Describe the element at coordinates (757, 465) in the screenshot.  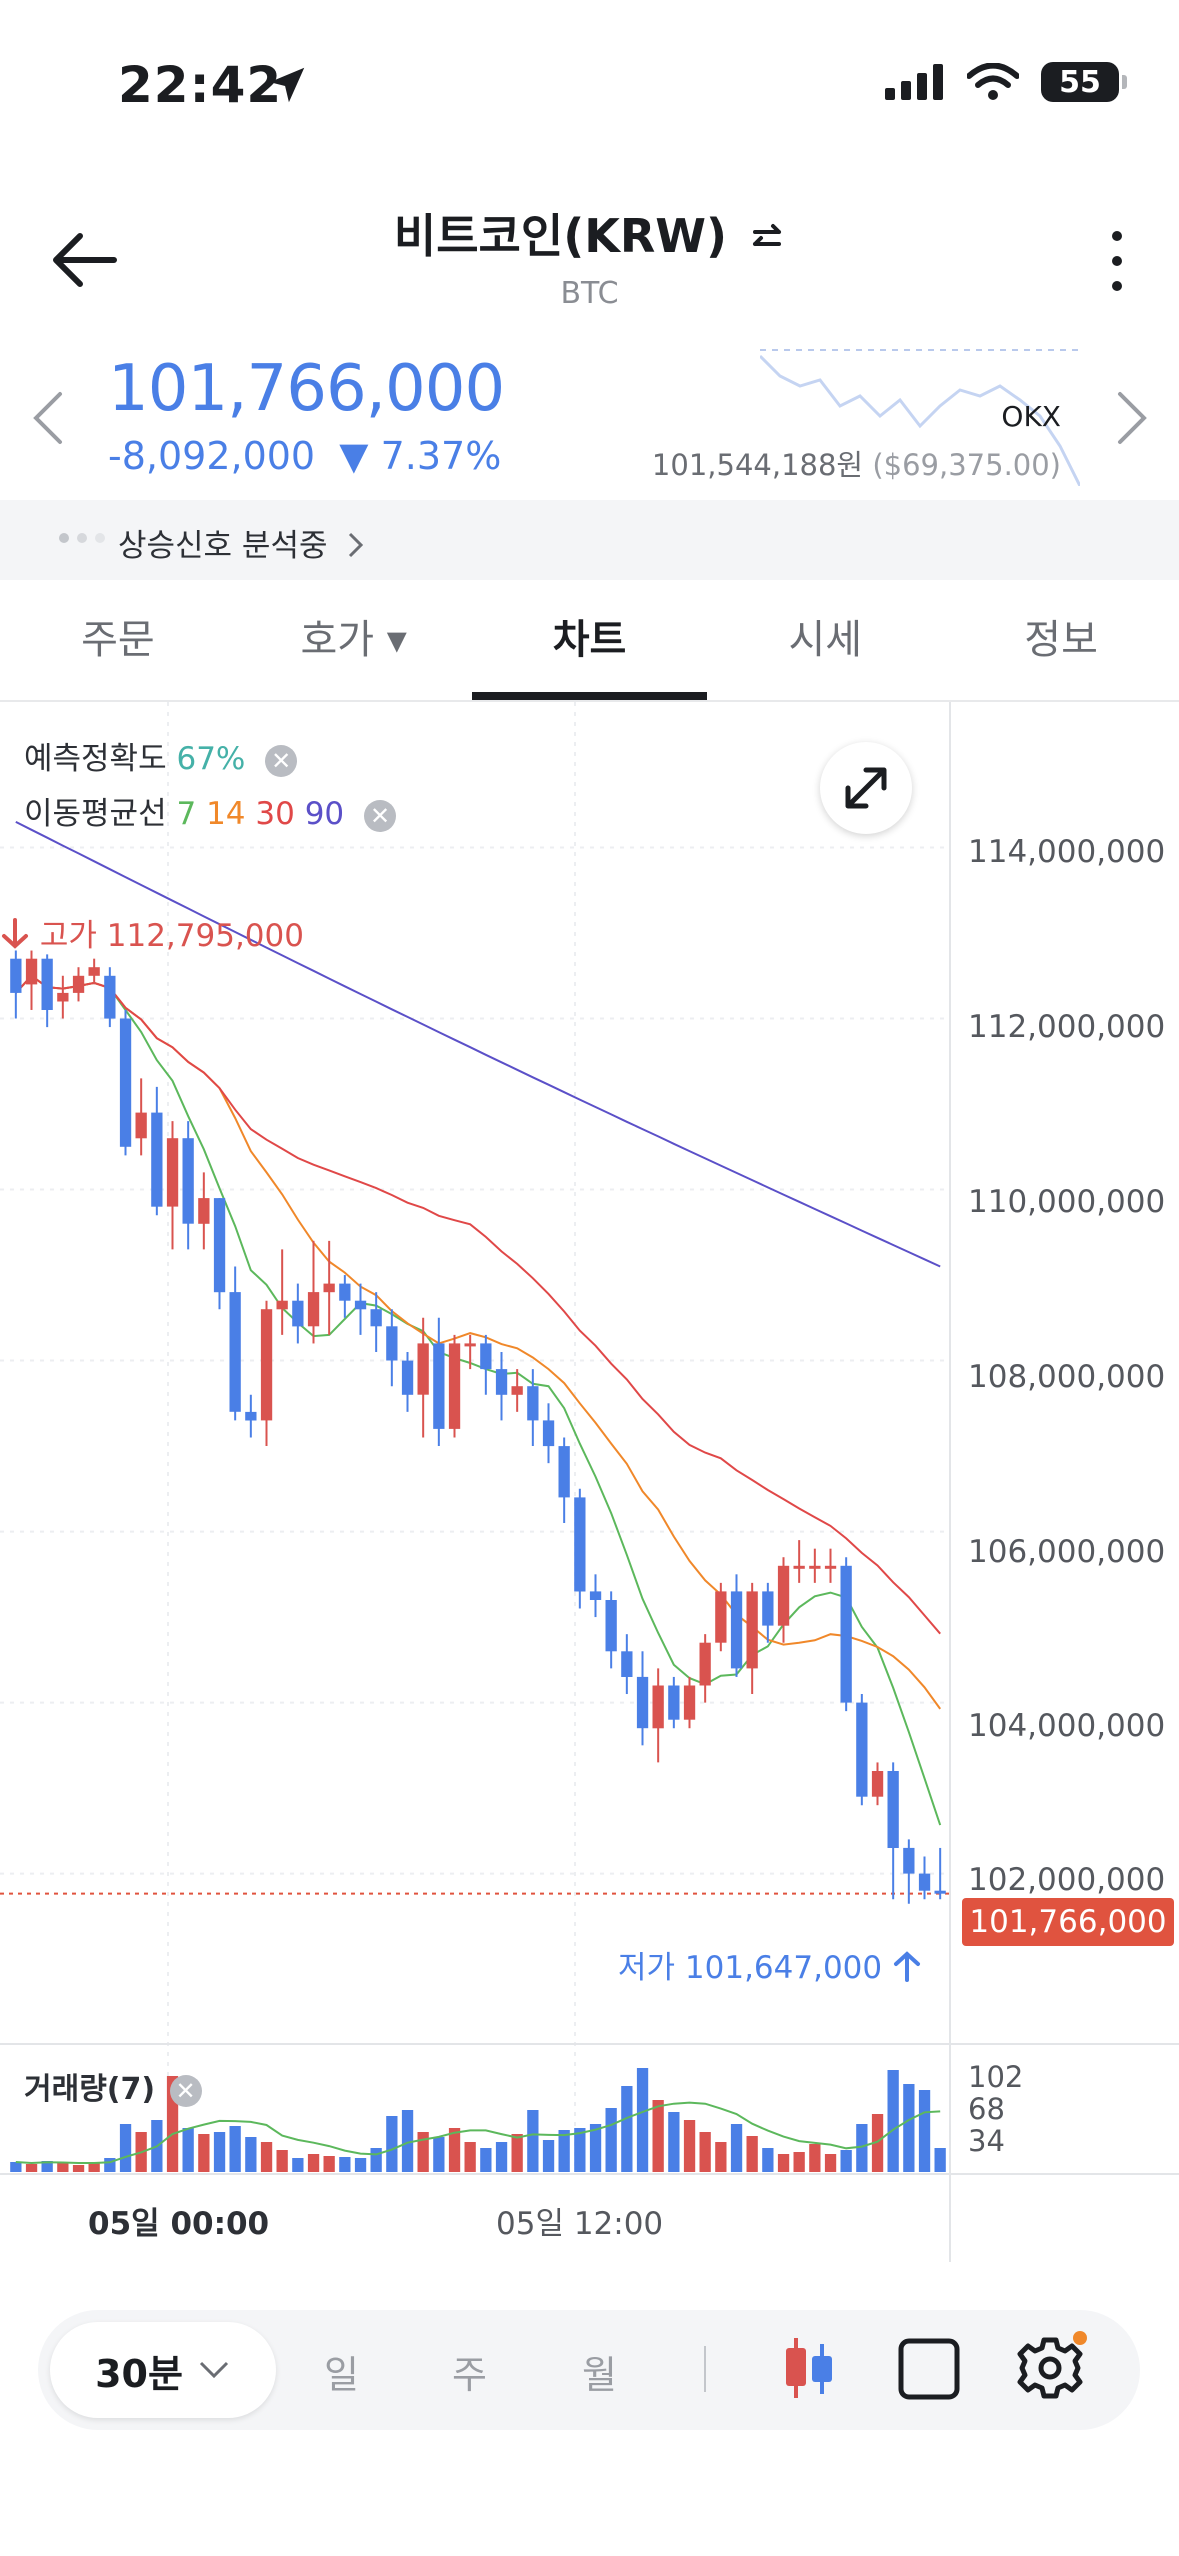
I see `exchange-price-krw: 101,544,188원` at that location.